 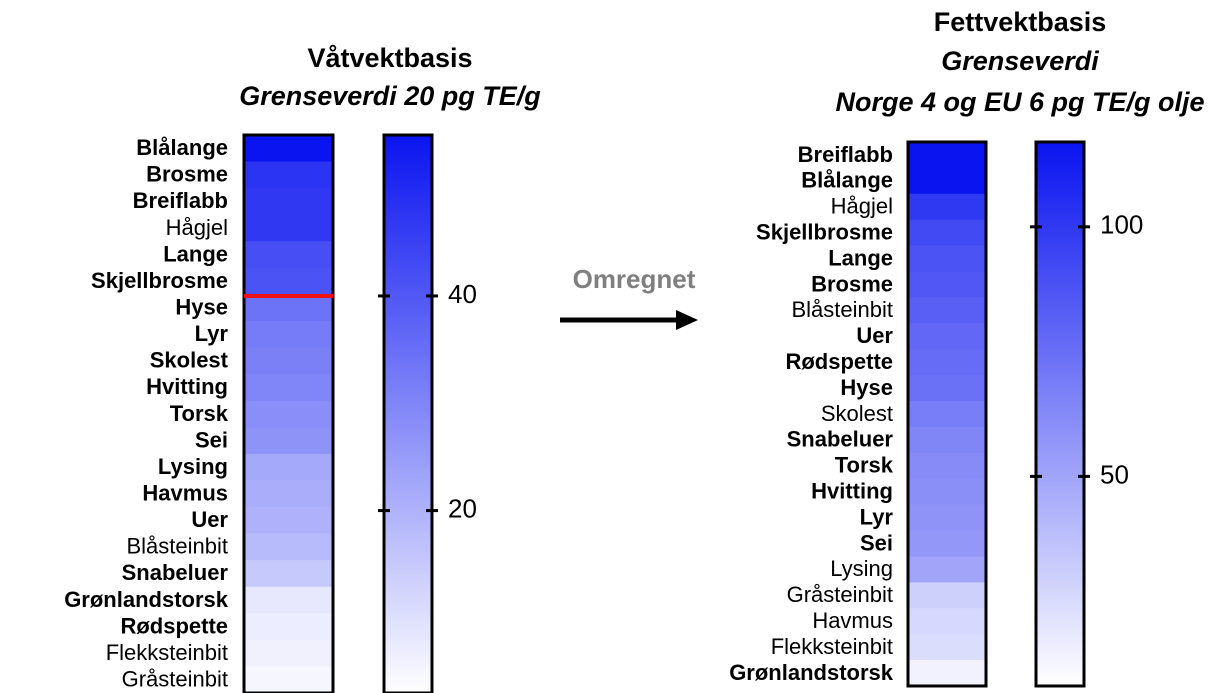 I want to click on arrow-head, so click(x=687, y=320).